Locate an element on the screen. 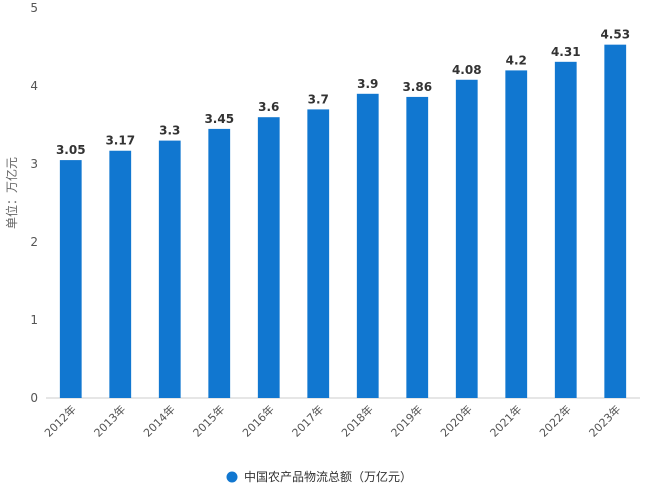 This screenshot has width=662, height=502. x-tick-label: 2014年 is located at coordinates (158, 420).